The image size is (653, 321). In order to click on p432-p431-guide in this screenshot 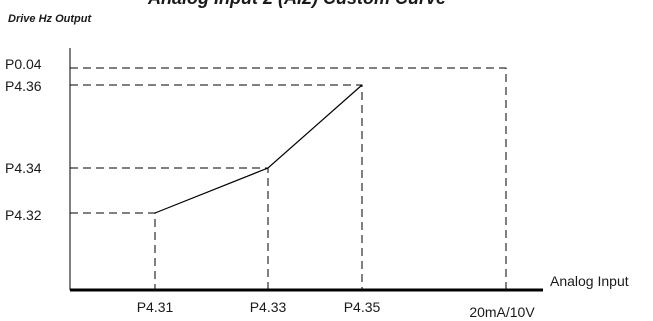, I will do `click(113, 251)`.